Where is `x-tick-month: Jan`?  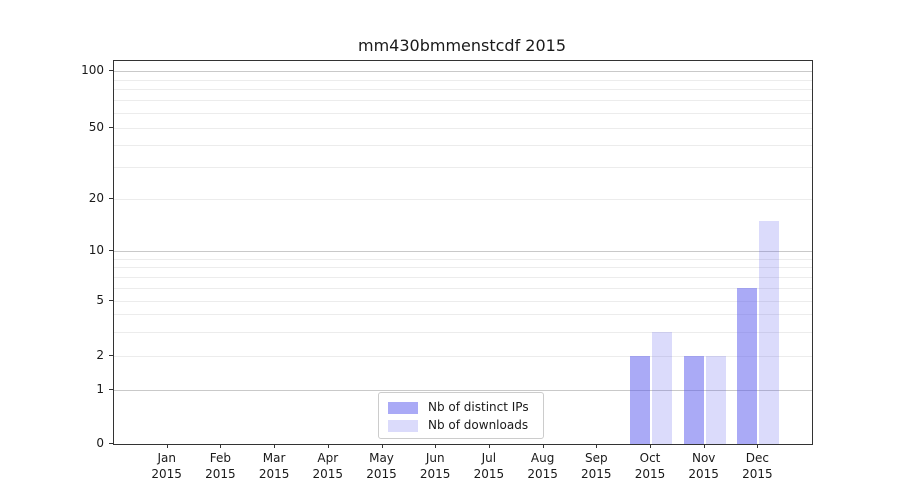
x-tick-month: Jan is located at coordinates (166, 458).